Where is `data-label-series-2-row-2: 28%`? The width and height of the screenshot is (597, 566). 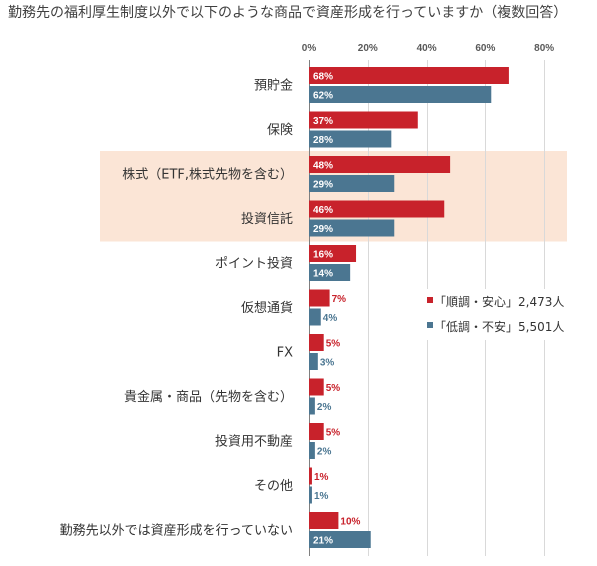 data-label-series-2-row-2: 28% is located at coordinates (323, 140).